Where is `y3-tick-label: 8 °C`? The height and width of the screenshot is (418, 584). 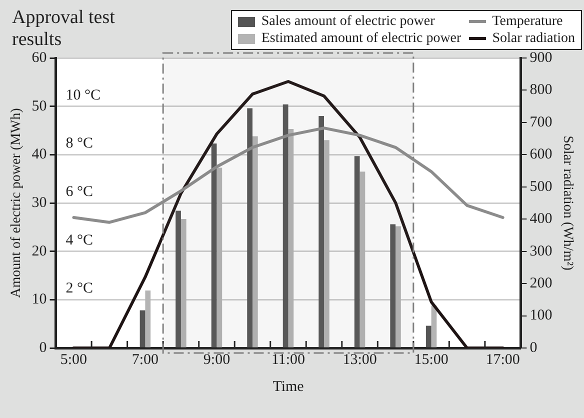
y3-tick-label: 8 °C is located at coordinates (80, 144).